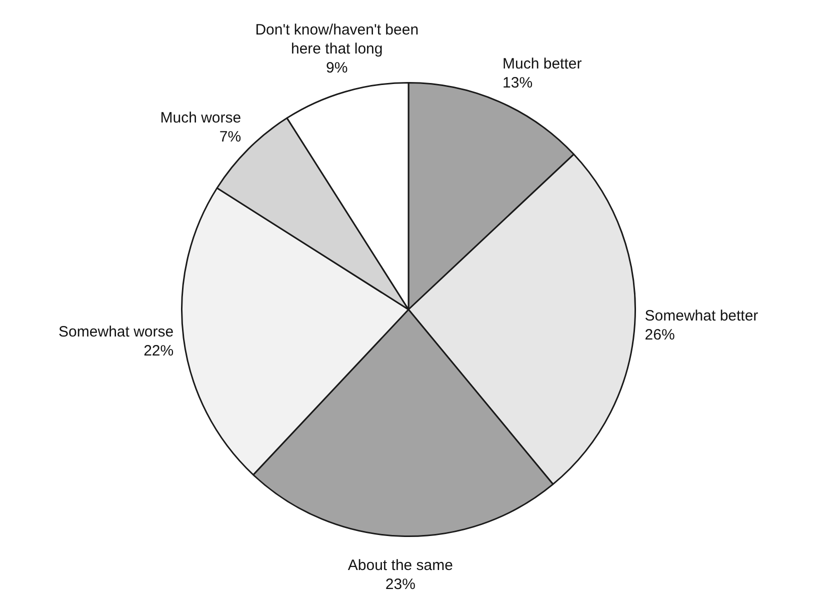 This screenshot has height=605, width=817. Describe the element at coordinates (201, 118) in the screenshot. I see `slice-label: Much worse` at that location.